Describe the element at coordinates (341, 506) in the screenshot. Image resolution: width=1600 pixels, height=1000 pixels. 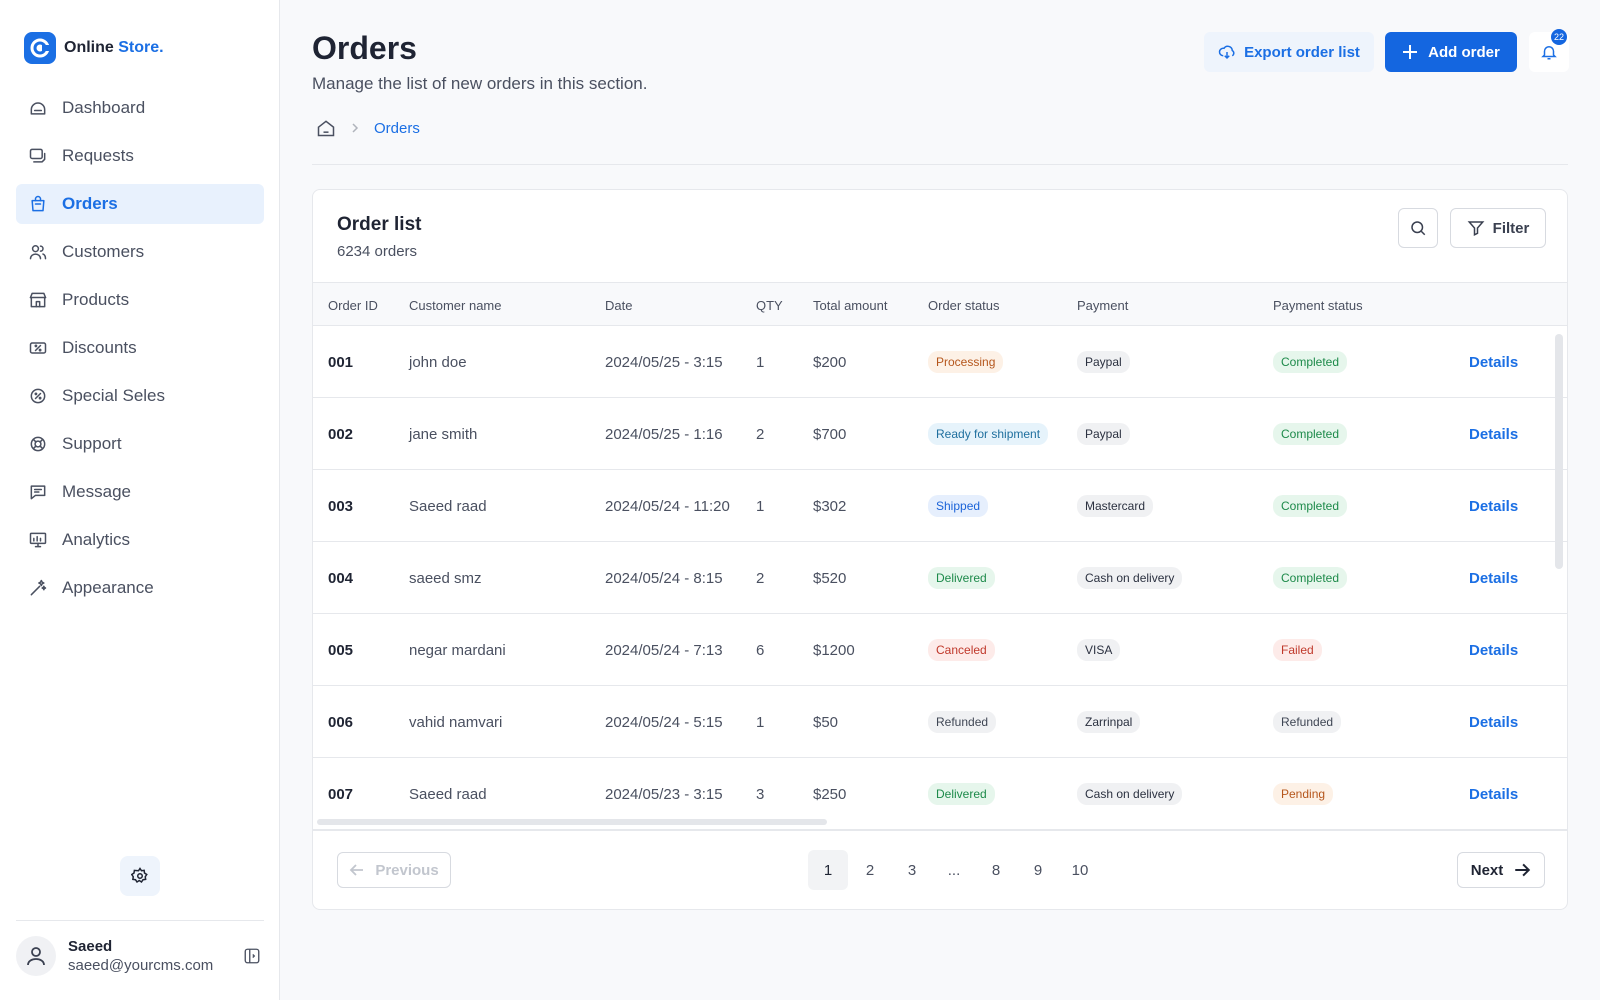
I see `cell-id: 003` at that location.